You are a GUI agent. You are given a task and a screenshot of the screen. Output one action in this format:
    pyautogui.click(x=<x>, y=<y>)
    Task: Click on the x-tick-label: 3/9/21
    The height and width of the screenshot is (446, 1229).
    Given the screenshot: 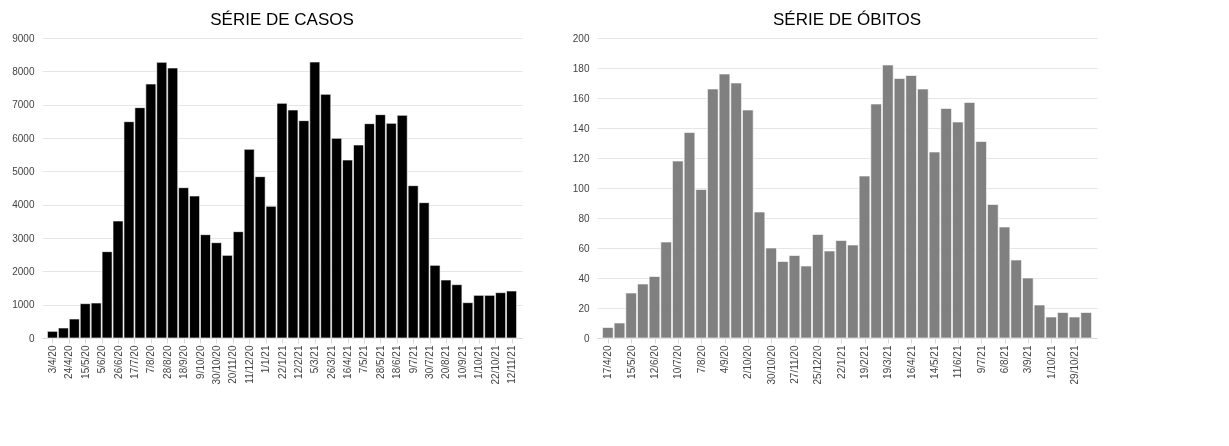 What is the action you would take?
    pyautogui.click(x=1028, y=359)
    